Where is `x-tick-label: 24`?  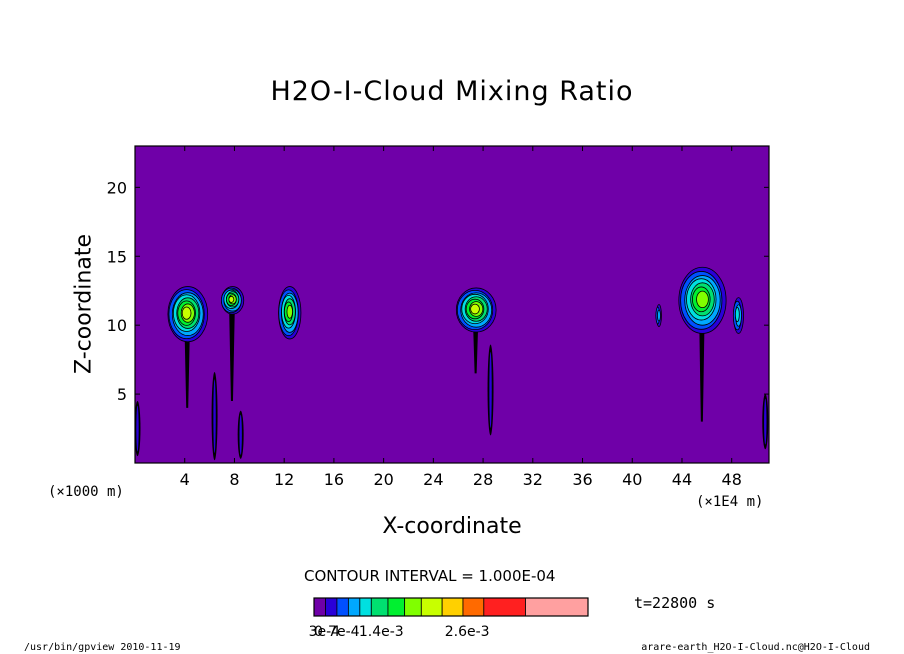
x-tick-label: 24 is located at coordinates (433, 479).